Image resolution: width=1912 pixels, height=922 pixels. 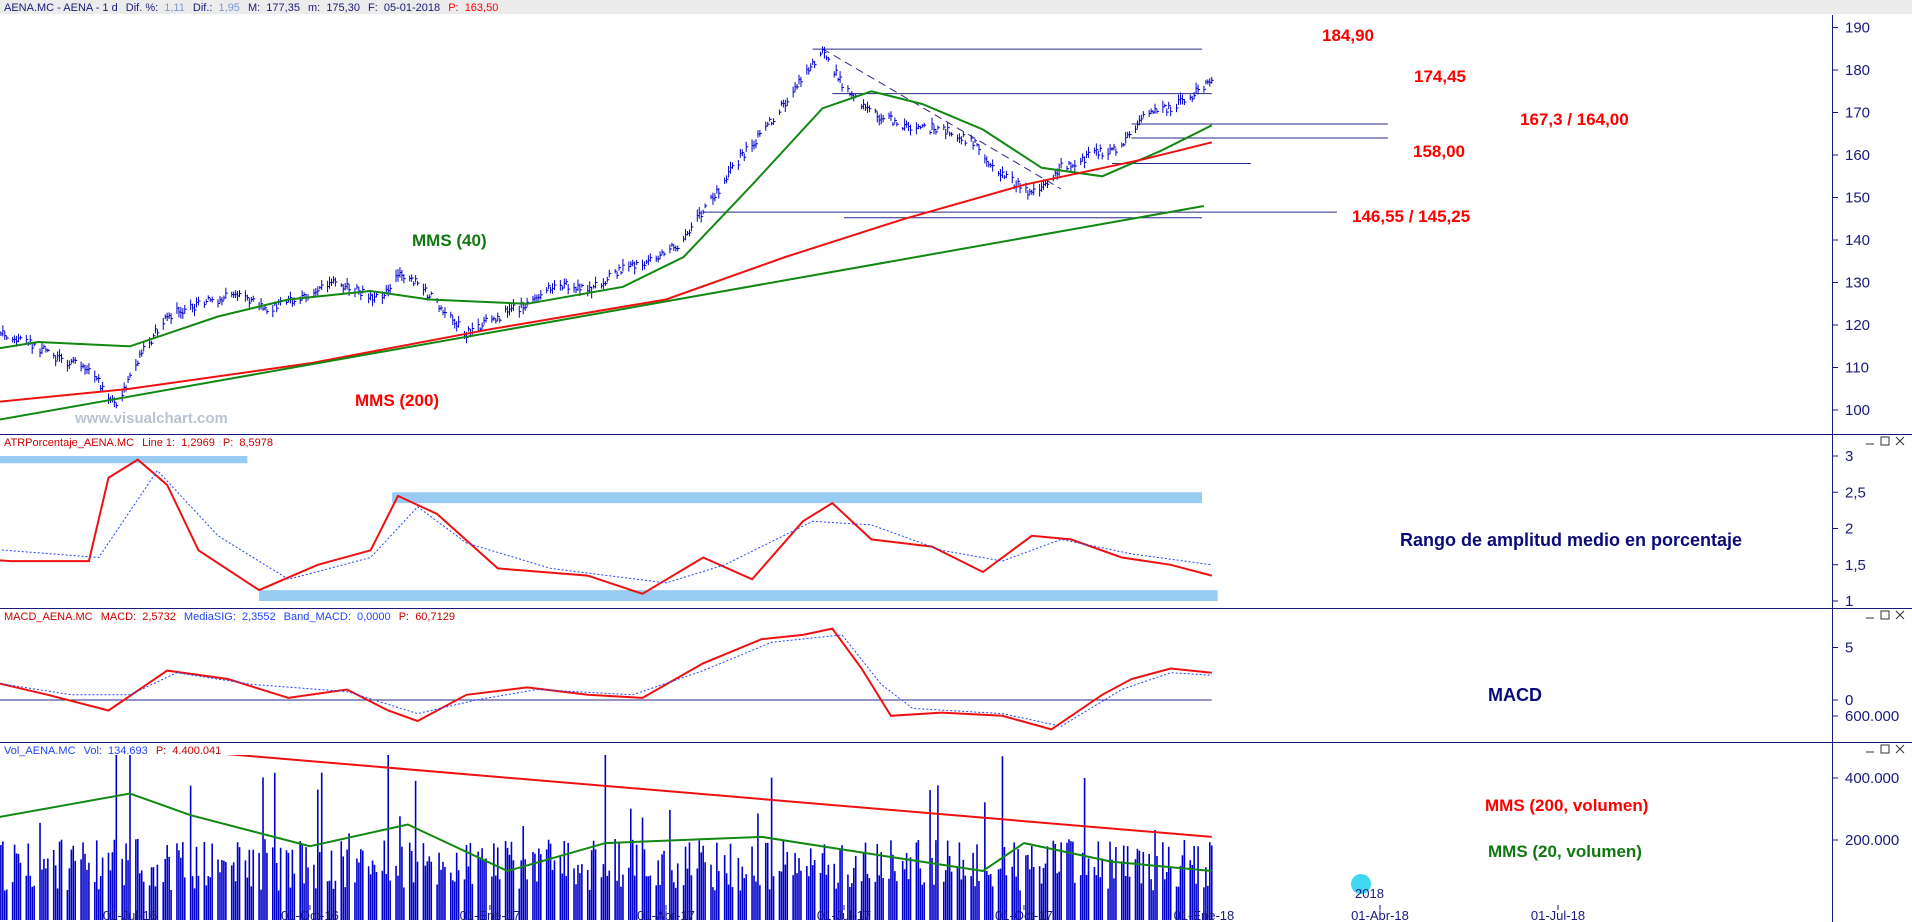 What do you see at coordinates (151, 418) in the screenshot?
I see `watermark: www.visualchart.com` at bounding box center [151, 418].